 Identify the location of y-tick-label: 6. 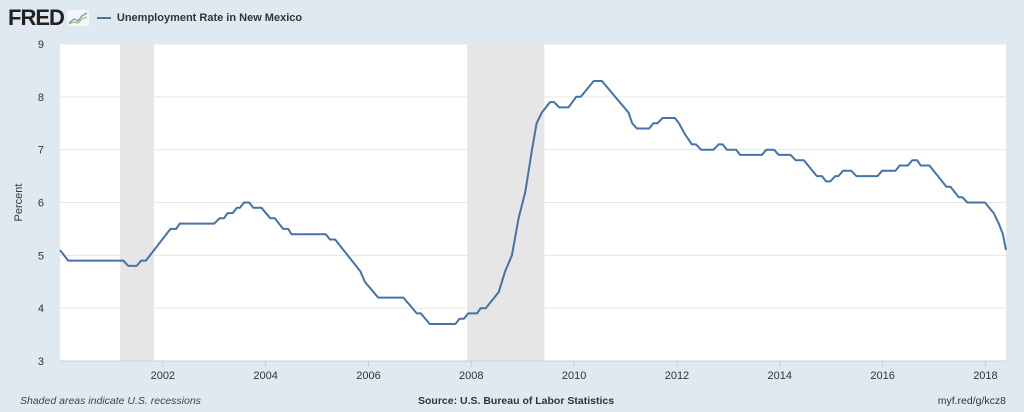
(41, 204).